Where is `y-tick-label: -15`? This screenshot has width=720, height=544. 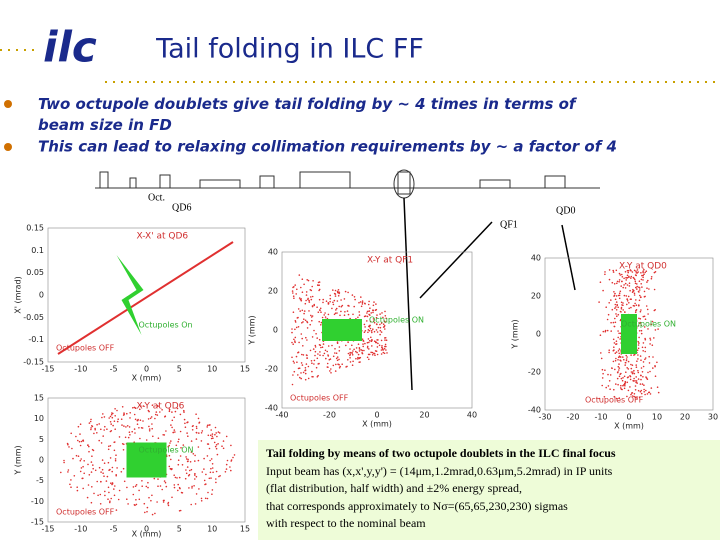 y-tick-label: -15 is located at coordinates (37, 522).